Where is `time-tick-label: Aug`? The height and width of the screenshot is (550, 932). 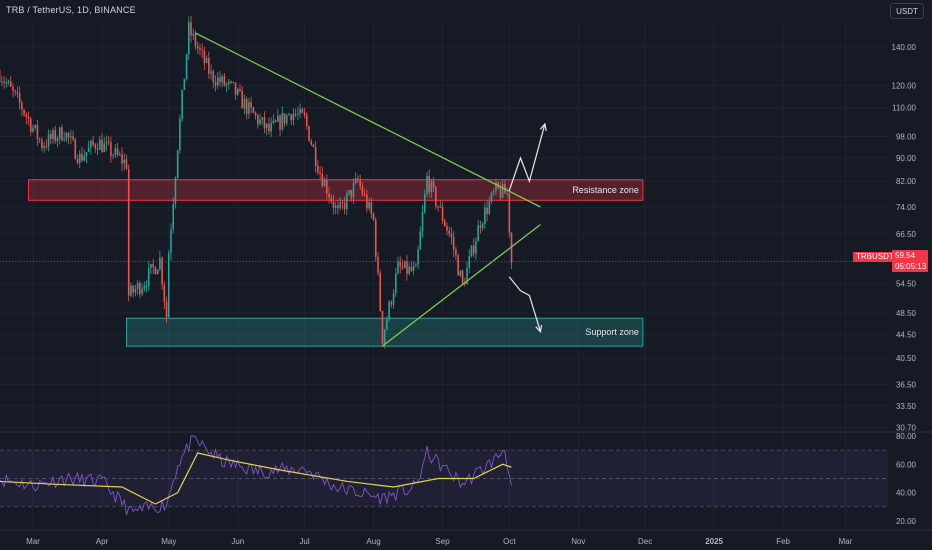
time-tick-label: Aug is located at coordinates (373, 541).